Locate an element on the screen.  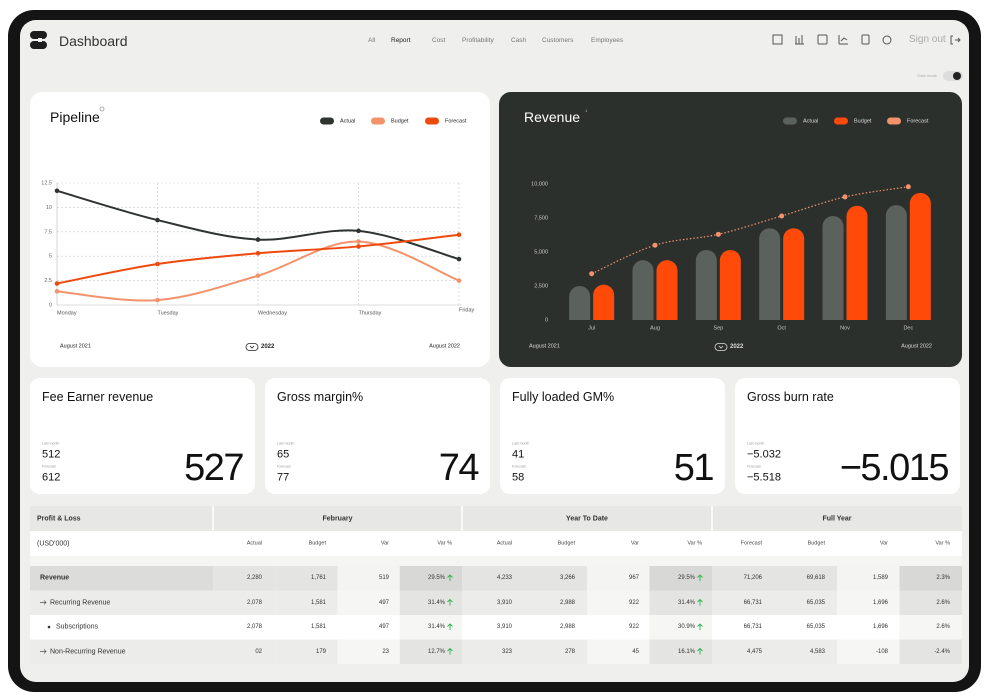
sign-out-icon is located at coordinates (955, 40).